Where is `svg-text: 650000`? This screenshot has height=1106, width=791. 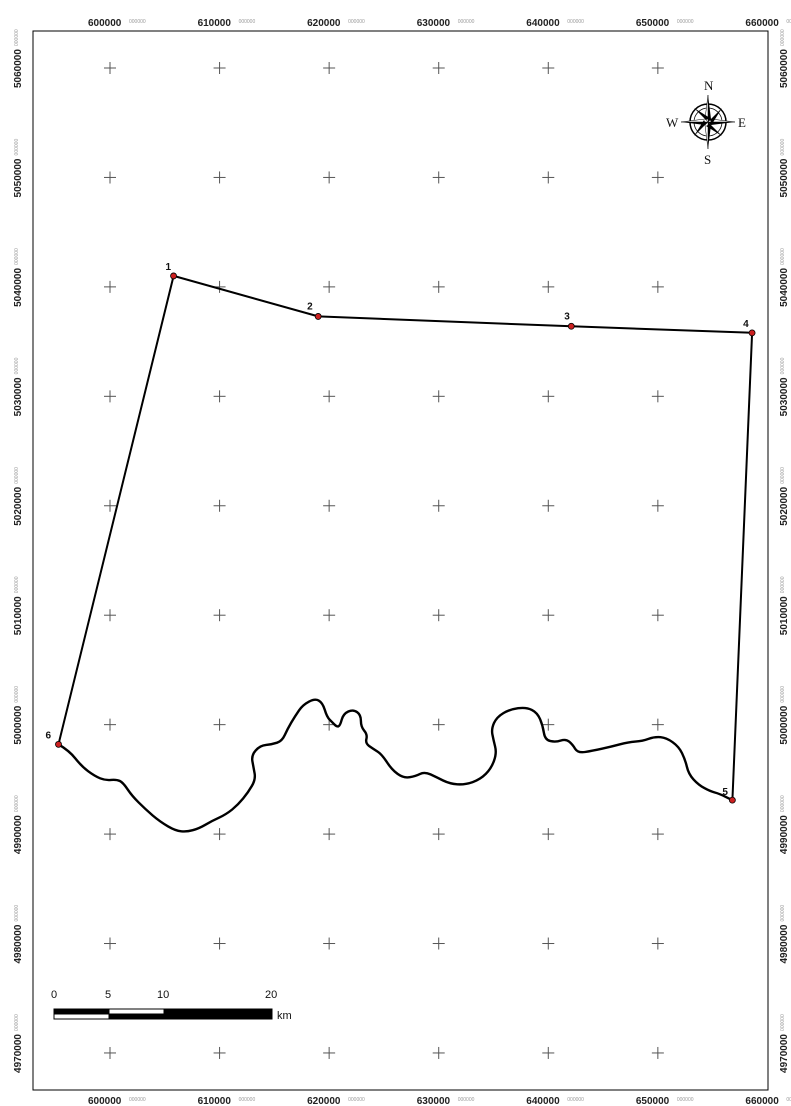 svg-text: 650000 is located at coordinates (653, 1101).